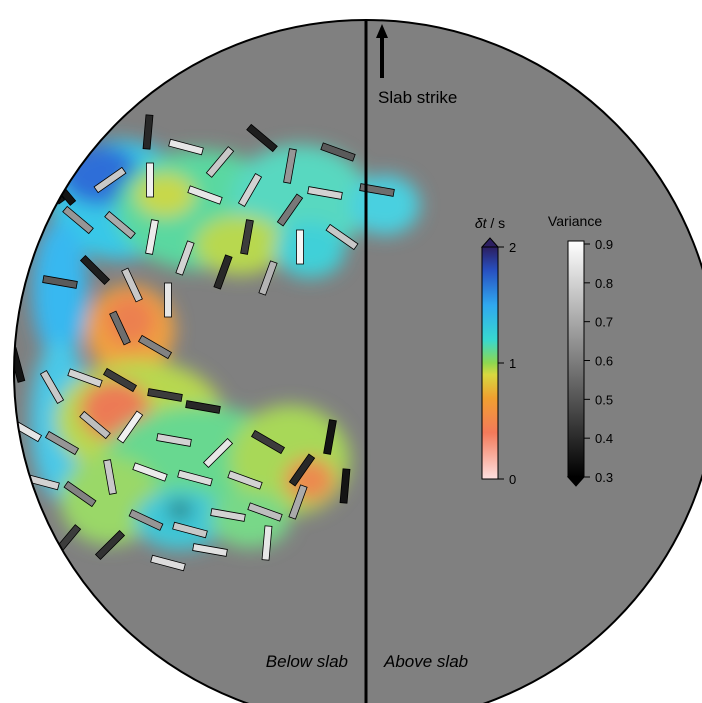 The image size is (702, 703). What do you see at coordinates (580, 350) in the screenshot?
I see `variance-colorbar: Variance 0.3 0.4 0.5 0.6 0.7 0.8 0.9` at bounding box center [580, 350].